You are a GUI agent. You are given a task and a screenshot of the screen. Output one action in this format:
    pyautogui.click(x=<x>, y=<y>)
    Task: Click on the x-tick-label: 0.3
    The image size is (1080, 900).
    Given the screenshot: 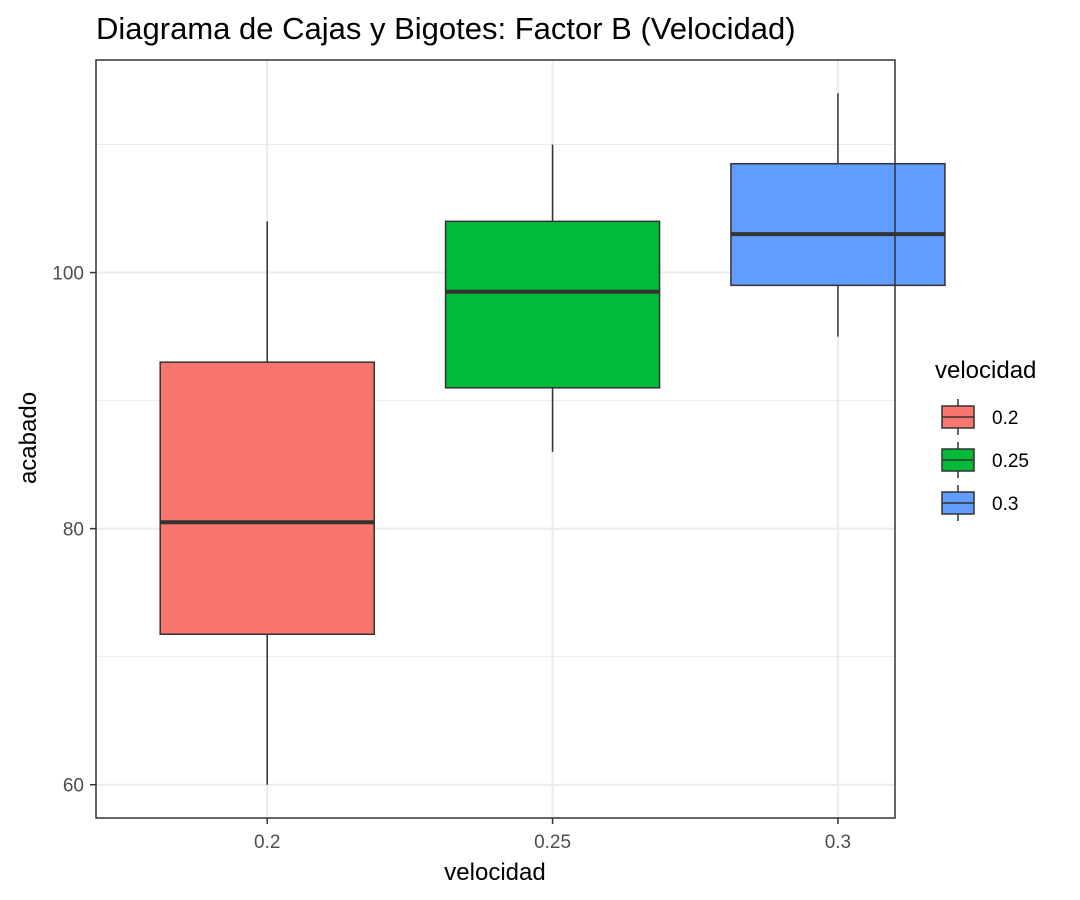 What is the action you would take?
    pyautogui.click(x=838, y=842)
    